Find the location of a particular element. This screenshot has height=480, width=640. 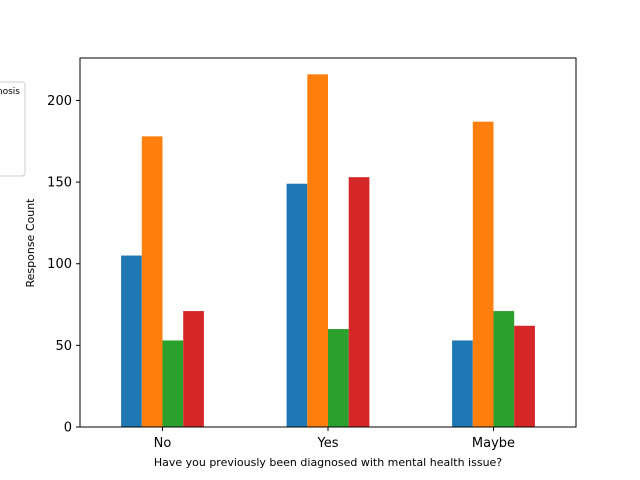

x-tick-label-yes: Yes is located at coordinates (328, 443).